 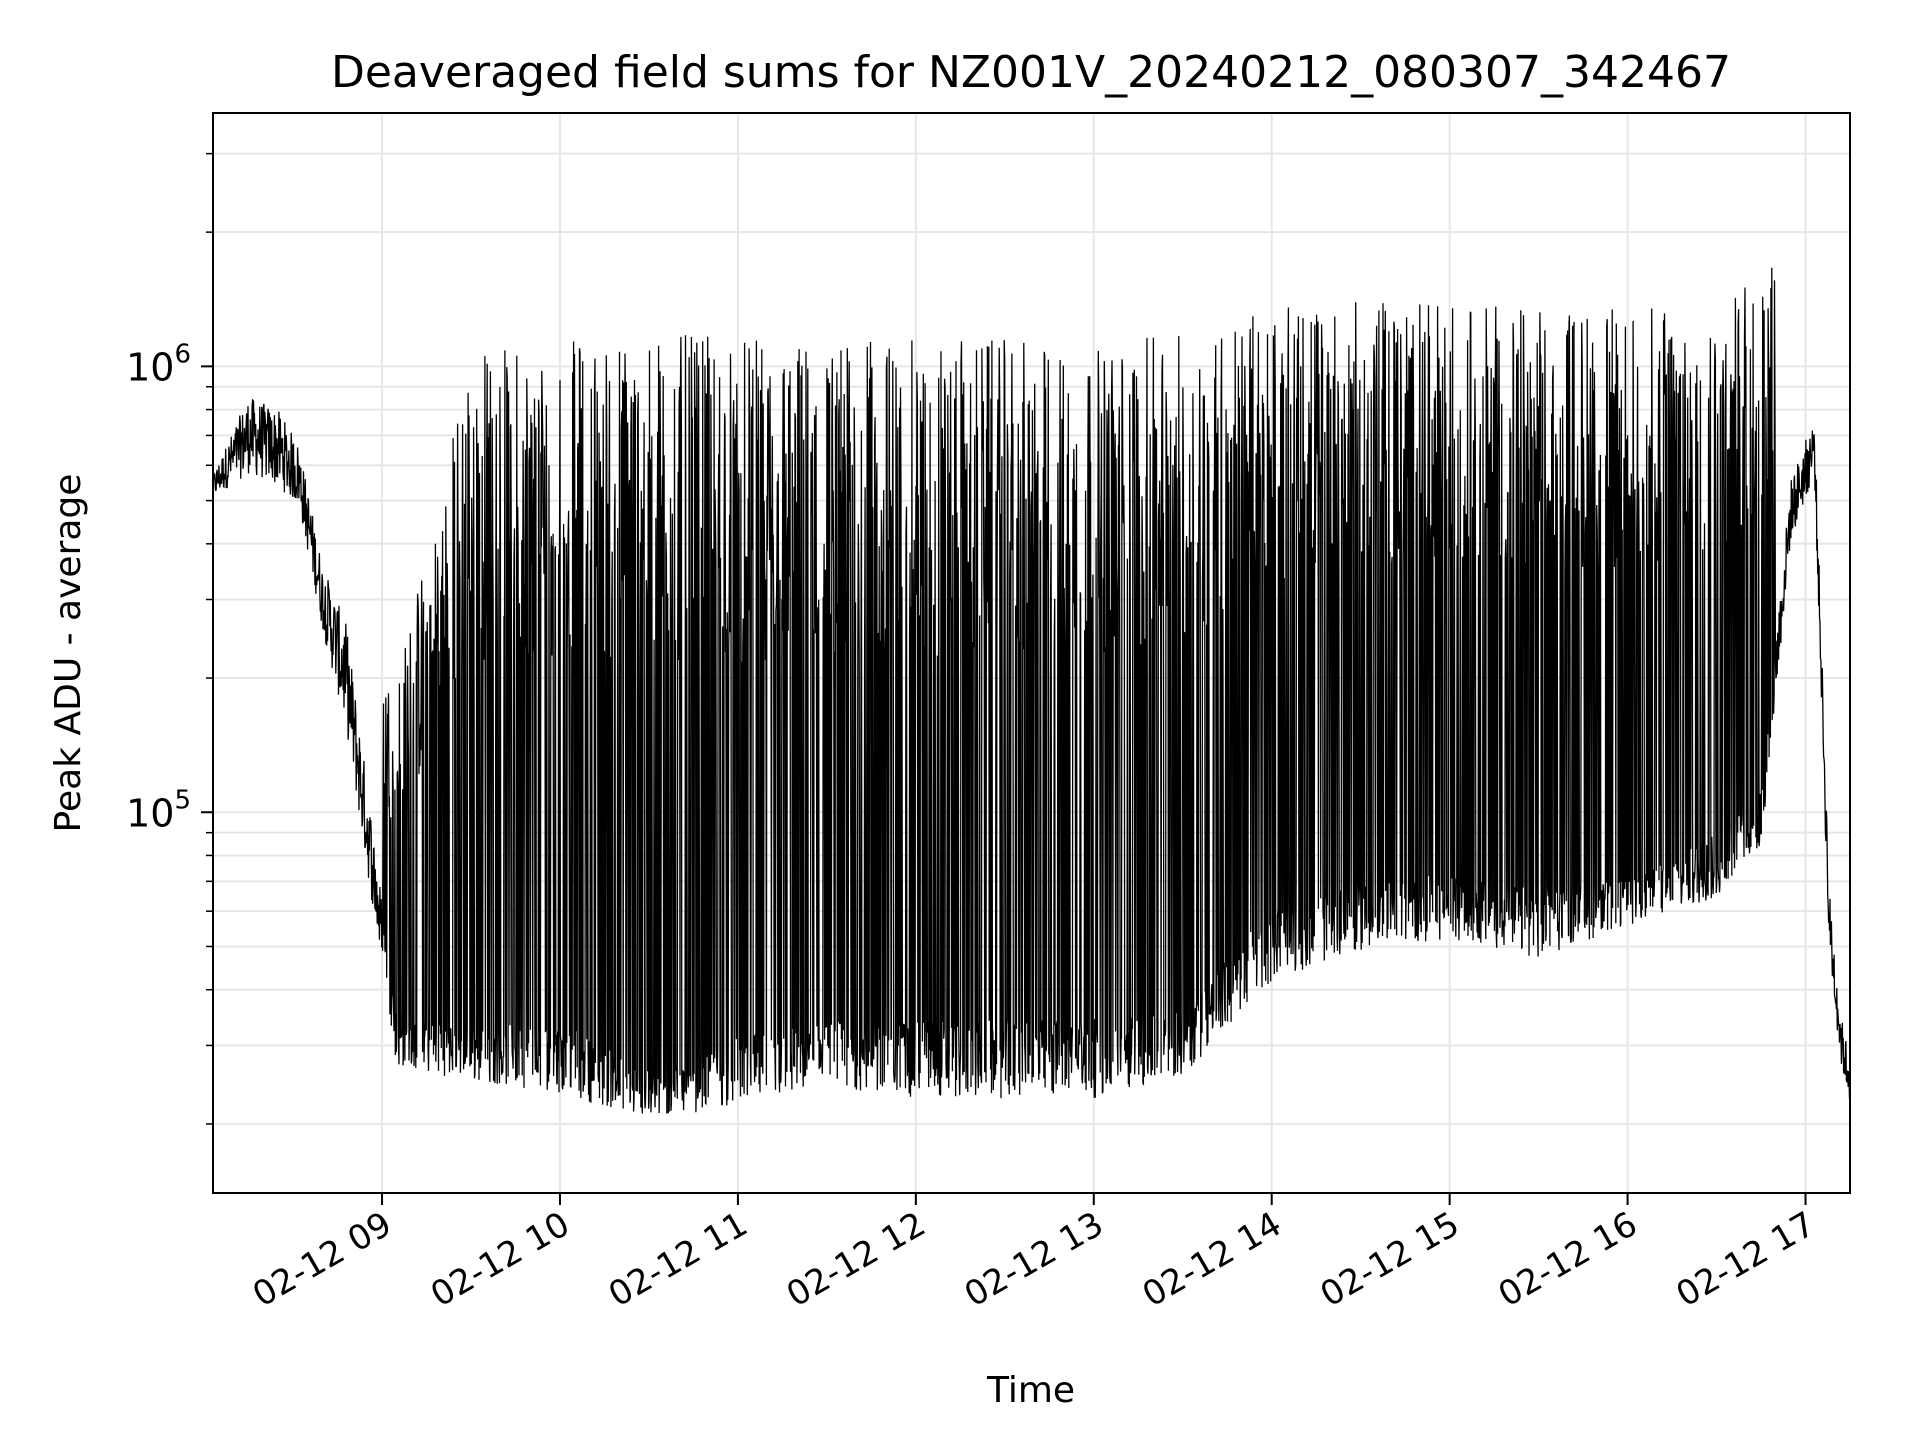 I want to click on y-tick-label: 10⁵, so click(x=158, y=810).